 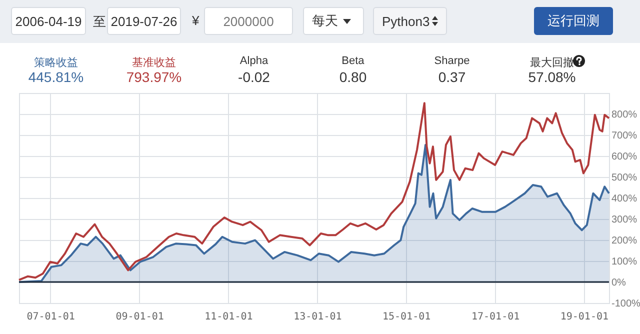 I want to click on x-tick-label: 07-01-01, so click(x=50, y=317).